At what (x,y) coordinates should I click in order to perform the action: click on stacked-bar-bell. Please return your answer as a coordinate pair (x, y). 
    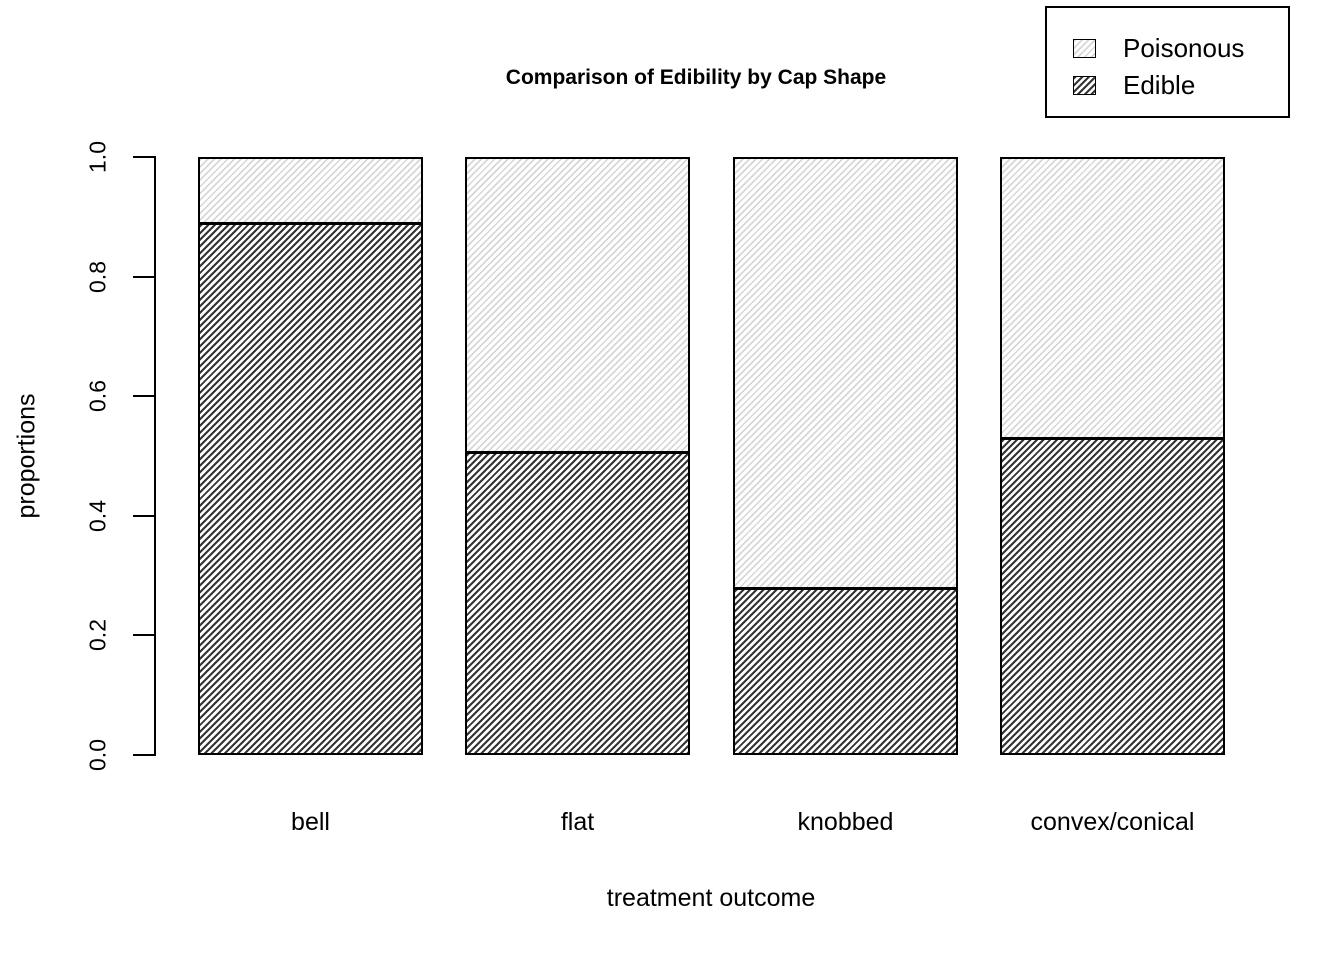
    Looking at the image, I should click on (310, 456).